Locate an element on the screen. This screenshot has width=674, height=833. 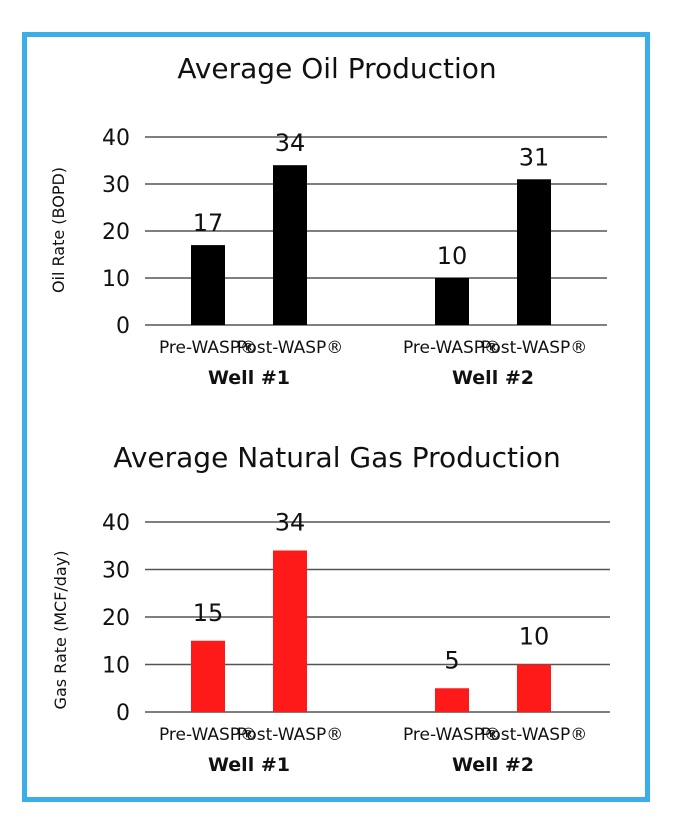
data-label: 15 is located at coordinates (208, 613).